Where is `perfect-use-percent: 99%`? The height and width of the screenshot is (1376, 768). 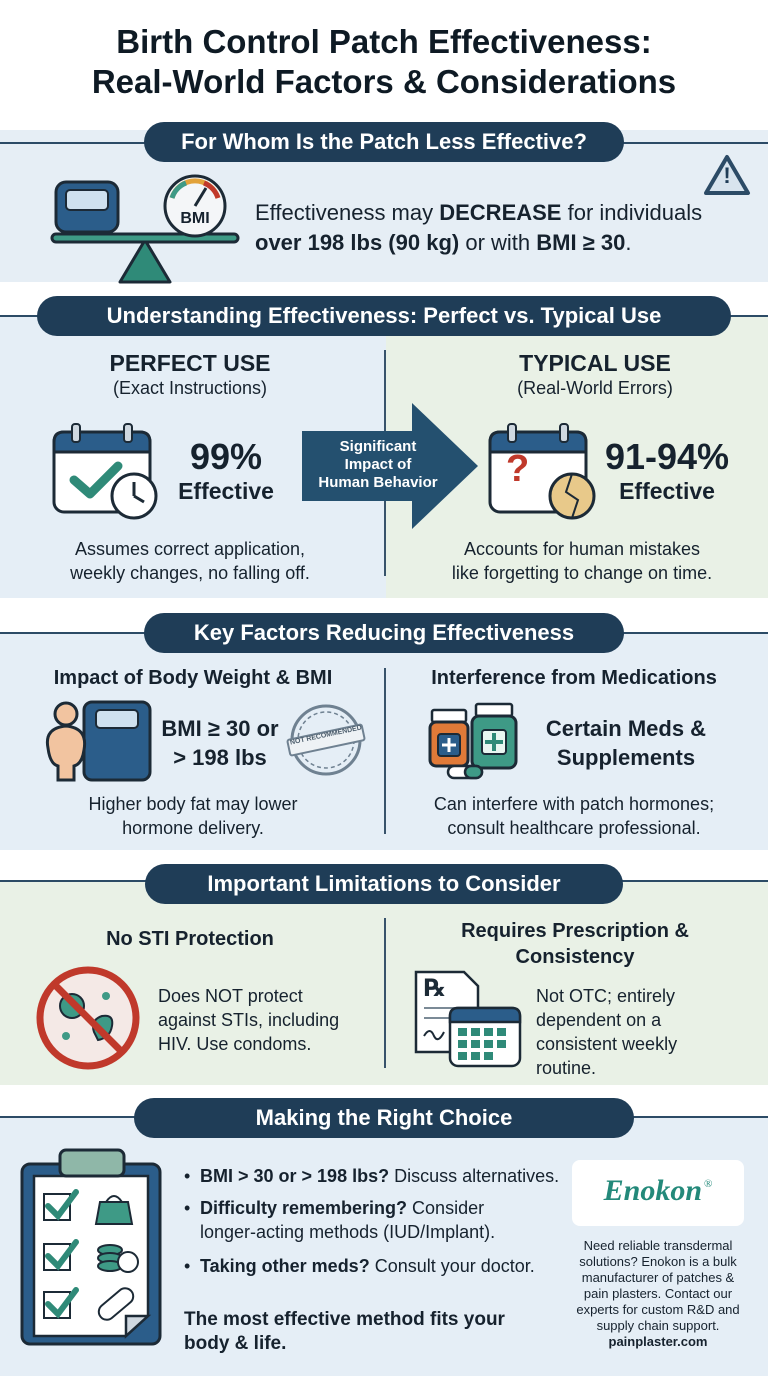
perfect-use-percent: 99% is located at coordinates (226, 456).